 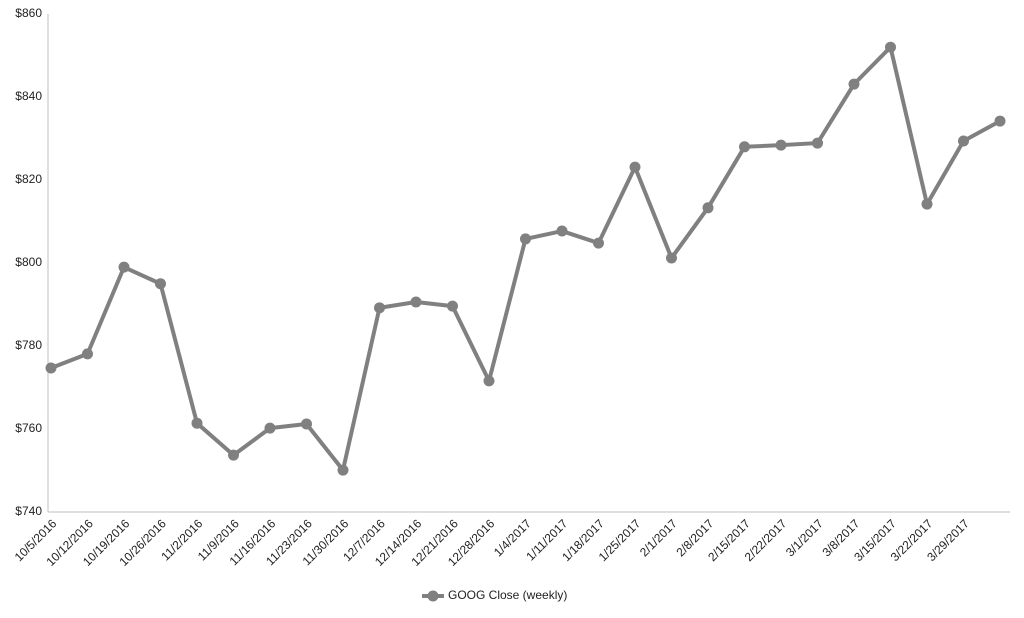 I want to click on legend-label: GOOG Close (weekly), so click(x=507, y=595).